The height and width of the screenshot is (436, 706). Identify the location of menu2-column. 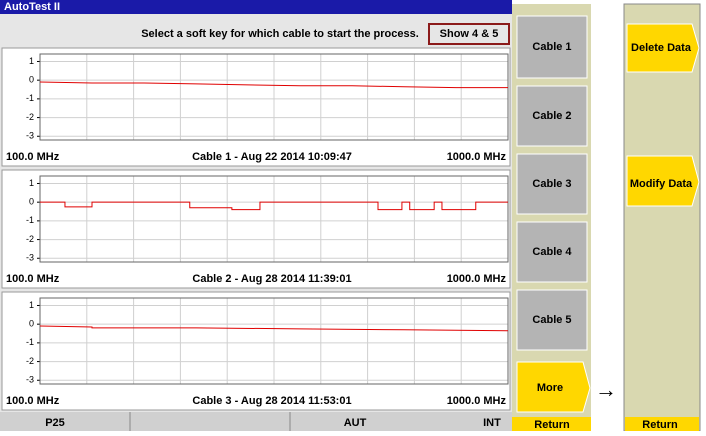
(662, 217).